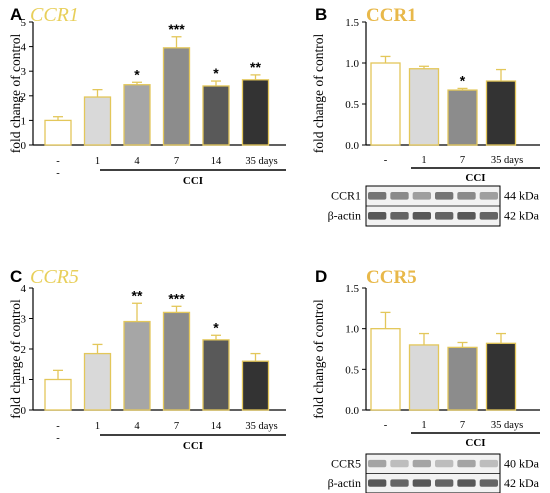 This screenshot has height=493, width=550. What do you see at coordinates (137, 161) in the screenshot?
I see `category-label: 4` at bounding box center [137, 161].